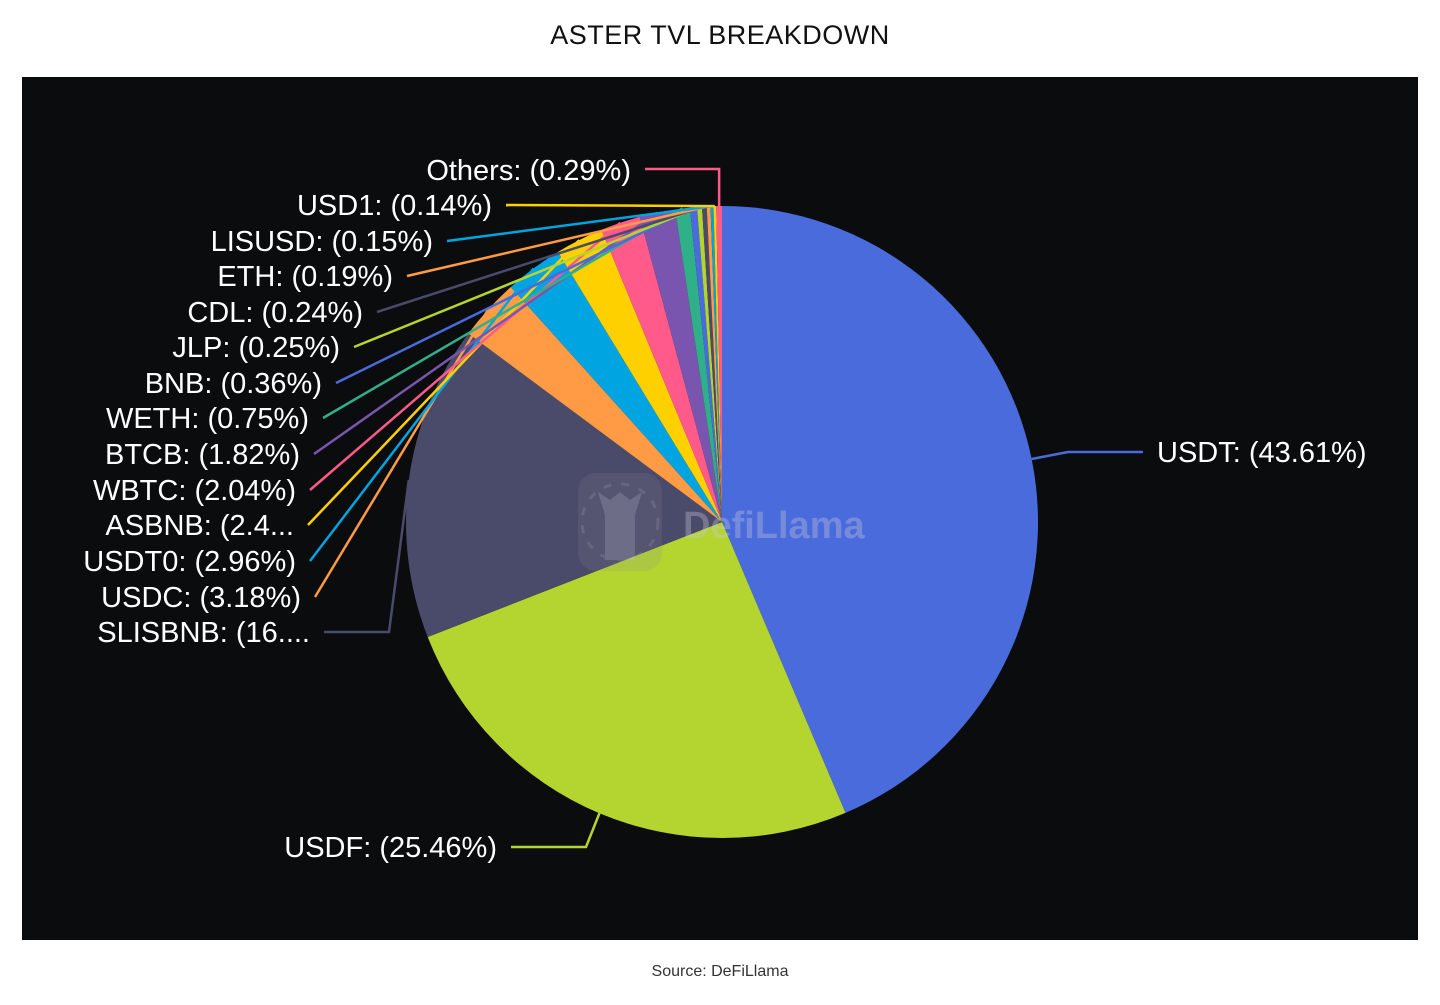 This screenshot has height=1005, width=1440. Describe the element at coordinates (556, 830) in the screenshot. I see `leader-line-usdf` at that location.